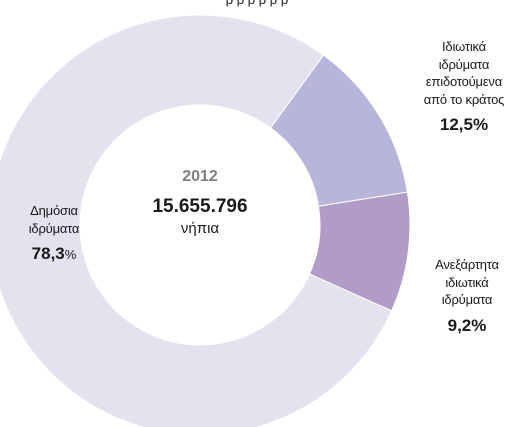  I want to click on chart-title-cropped: ρ ρ ρ ρ ρ ρ, so click(257, 3).